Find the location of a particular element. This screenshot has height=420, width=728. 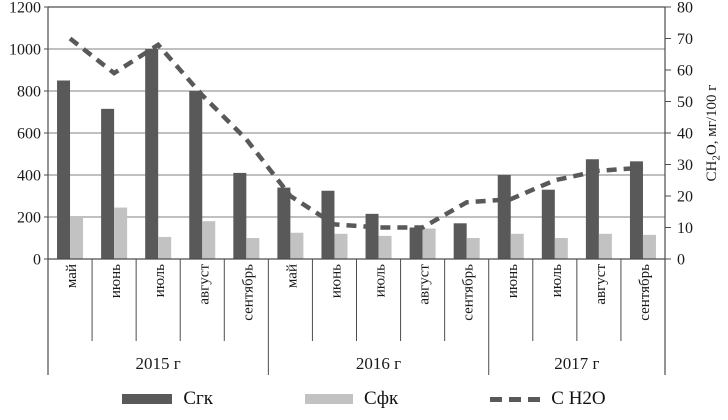

left-axis-tick-label: 600 is located at coordinates (29, 134).